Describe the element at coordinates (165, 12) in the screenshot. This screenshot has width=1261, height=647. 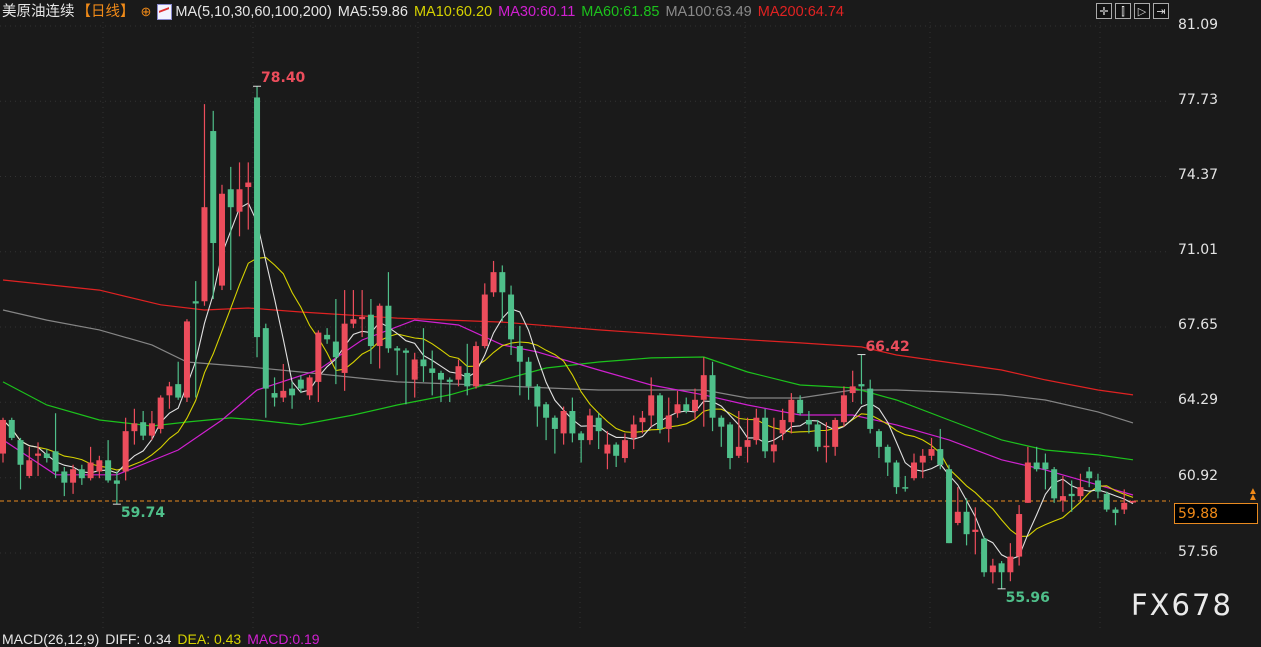
I see `indicator-chart-icon` at that location.